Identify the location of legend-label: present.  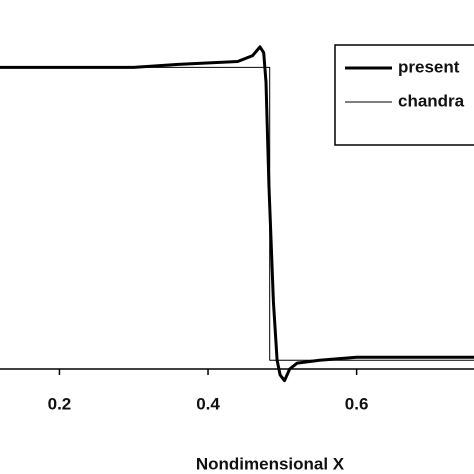
(429, 66).